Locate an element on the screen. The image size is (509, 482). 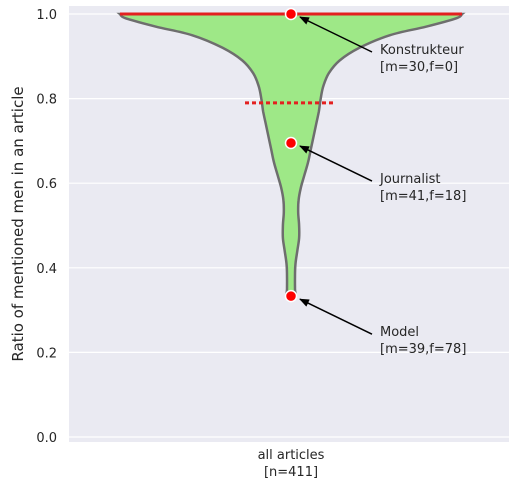
annotation-name: Journalist is located at coordinates (409, 179).